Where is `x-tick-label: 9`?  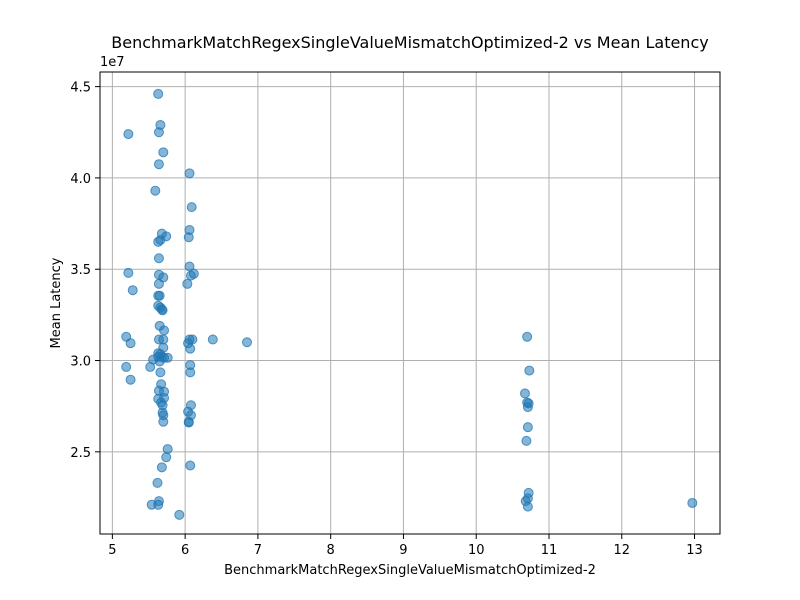 x-tick-label: 9 is located at coordinates (403, 550).